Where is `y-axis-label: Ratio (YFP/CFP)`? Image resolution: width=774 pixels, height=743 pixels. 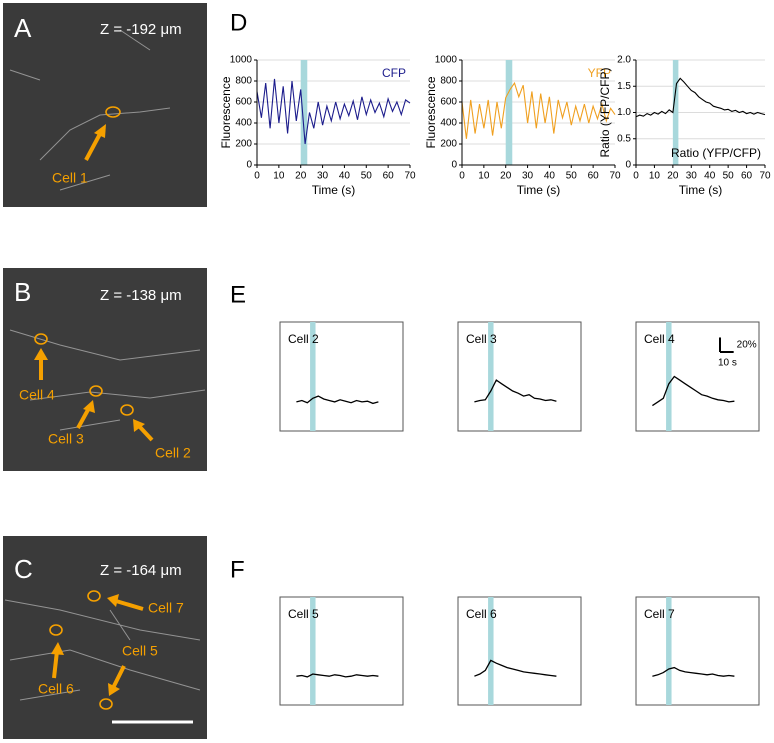 y-axis-label: Ratio (YFP/CFP) is located at coordinates (605, 112).